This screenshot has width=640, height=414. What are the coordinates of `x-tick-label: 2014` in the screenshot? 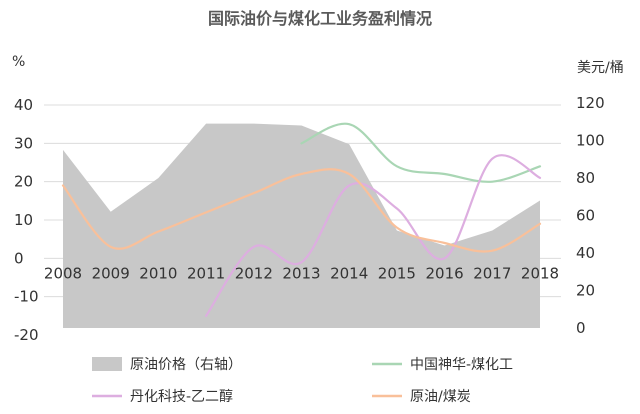 It's located at (349, 273).